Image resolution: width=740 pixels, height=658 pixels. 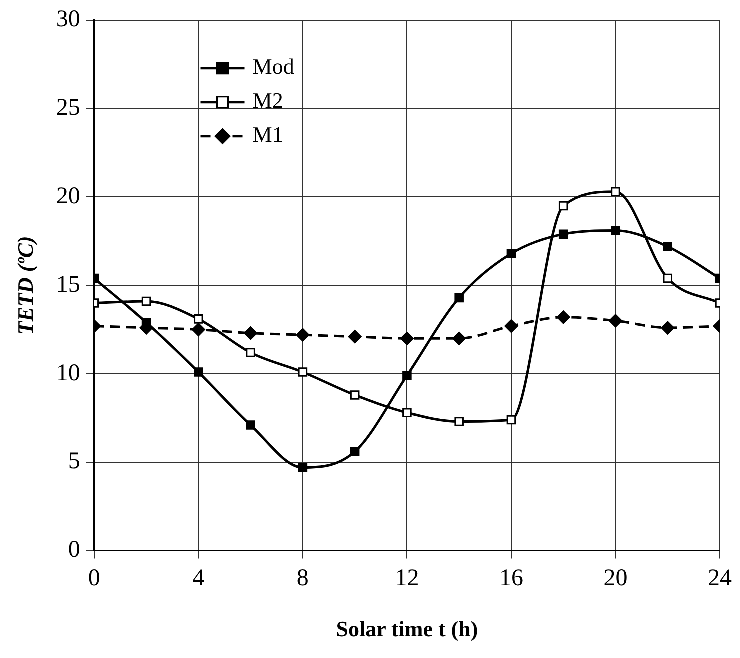 What do you see at coordinates (407, 629) in the screenshot?
I see `x-axis-title: Solar time t (h)` at bounding box center [407, 629].